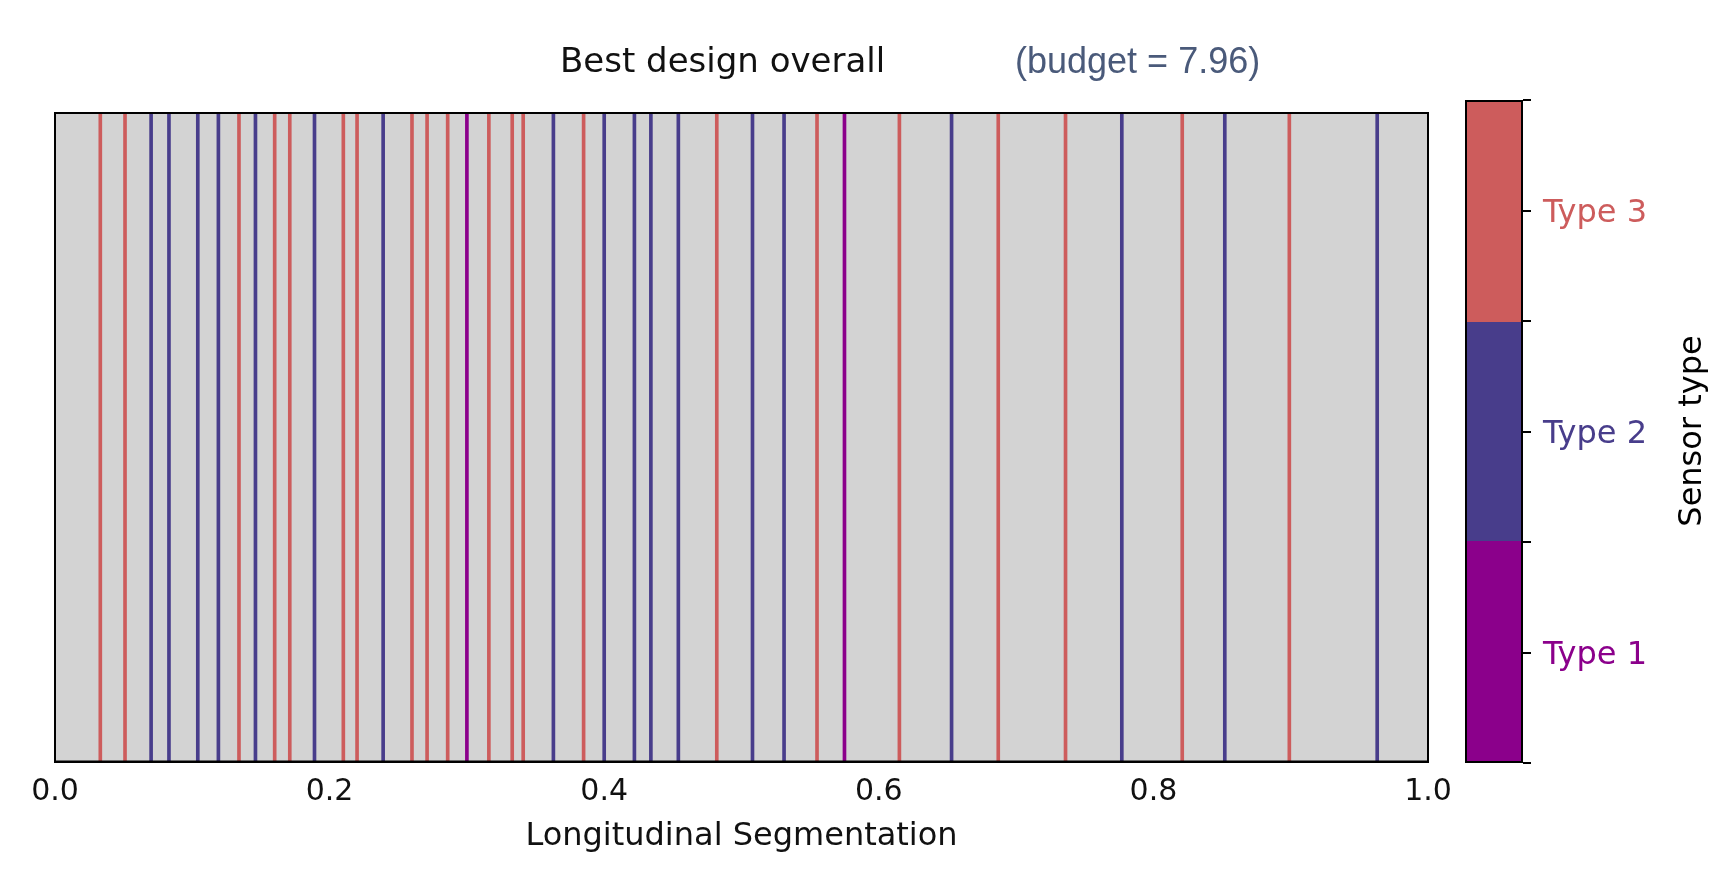 Image resolution: width=1718 pixels, height=870 pixels. What do you see at coordinates (1595, 210) in the screenshot?
I see `text: Type 3` at bounding box center [1595, 210].